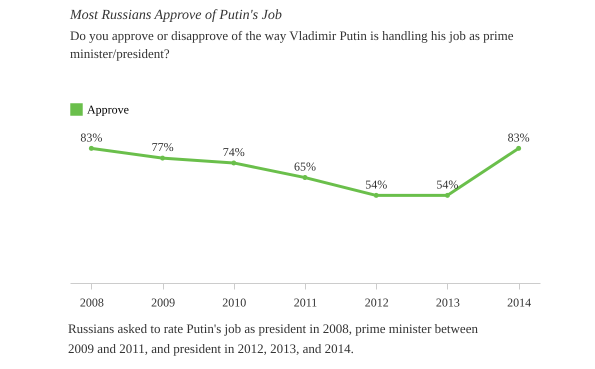  What do you see at coordinates (108, 109) in the screenshot?
I see `legend-label: Approve` at bounding box center [108, 109].